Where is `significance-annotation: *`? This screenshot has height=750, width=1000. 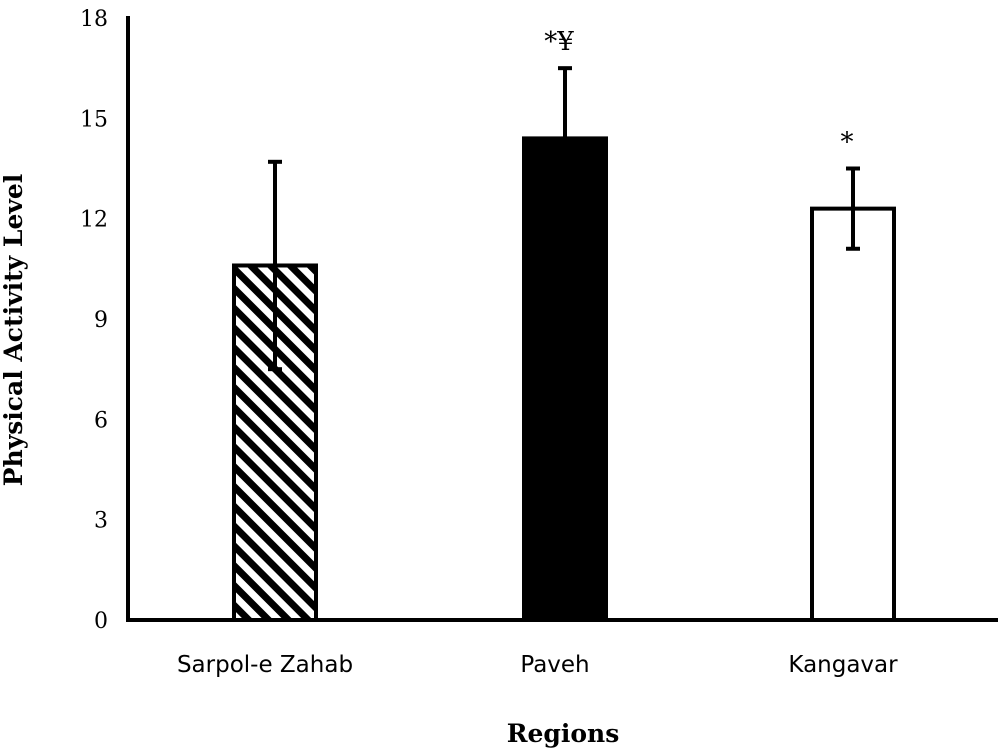 significance-annotation: * is located at coordinates (847, 143).